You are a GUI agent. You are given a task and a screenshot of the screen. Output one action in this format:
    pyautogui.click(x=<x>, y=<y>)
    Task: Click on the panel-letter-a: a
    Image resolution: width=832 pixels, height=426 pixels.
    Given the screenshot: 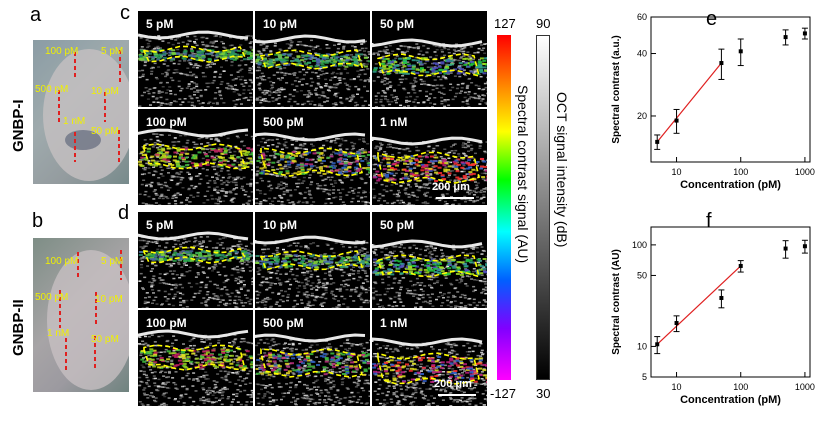 What is the action you would take?
    pyautogui.click(x=36, y=15)
    